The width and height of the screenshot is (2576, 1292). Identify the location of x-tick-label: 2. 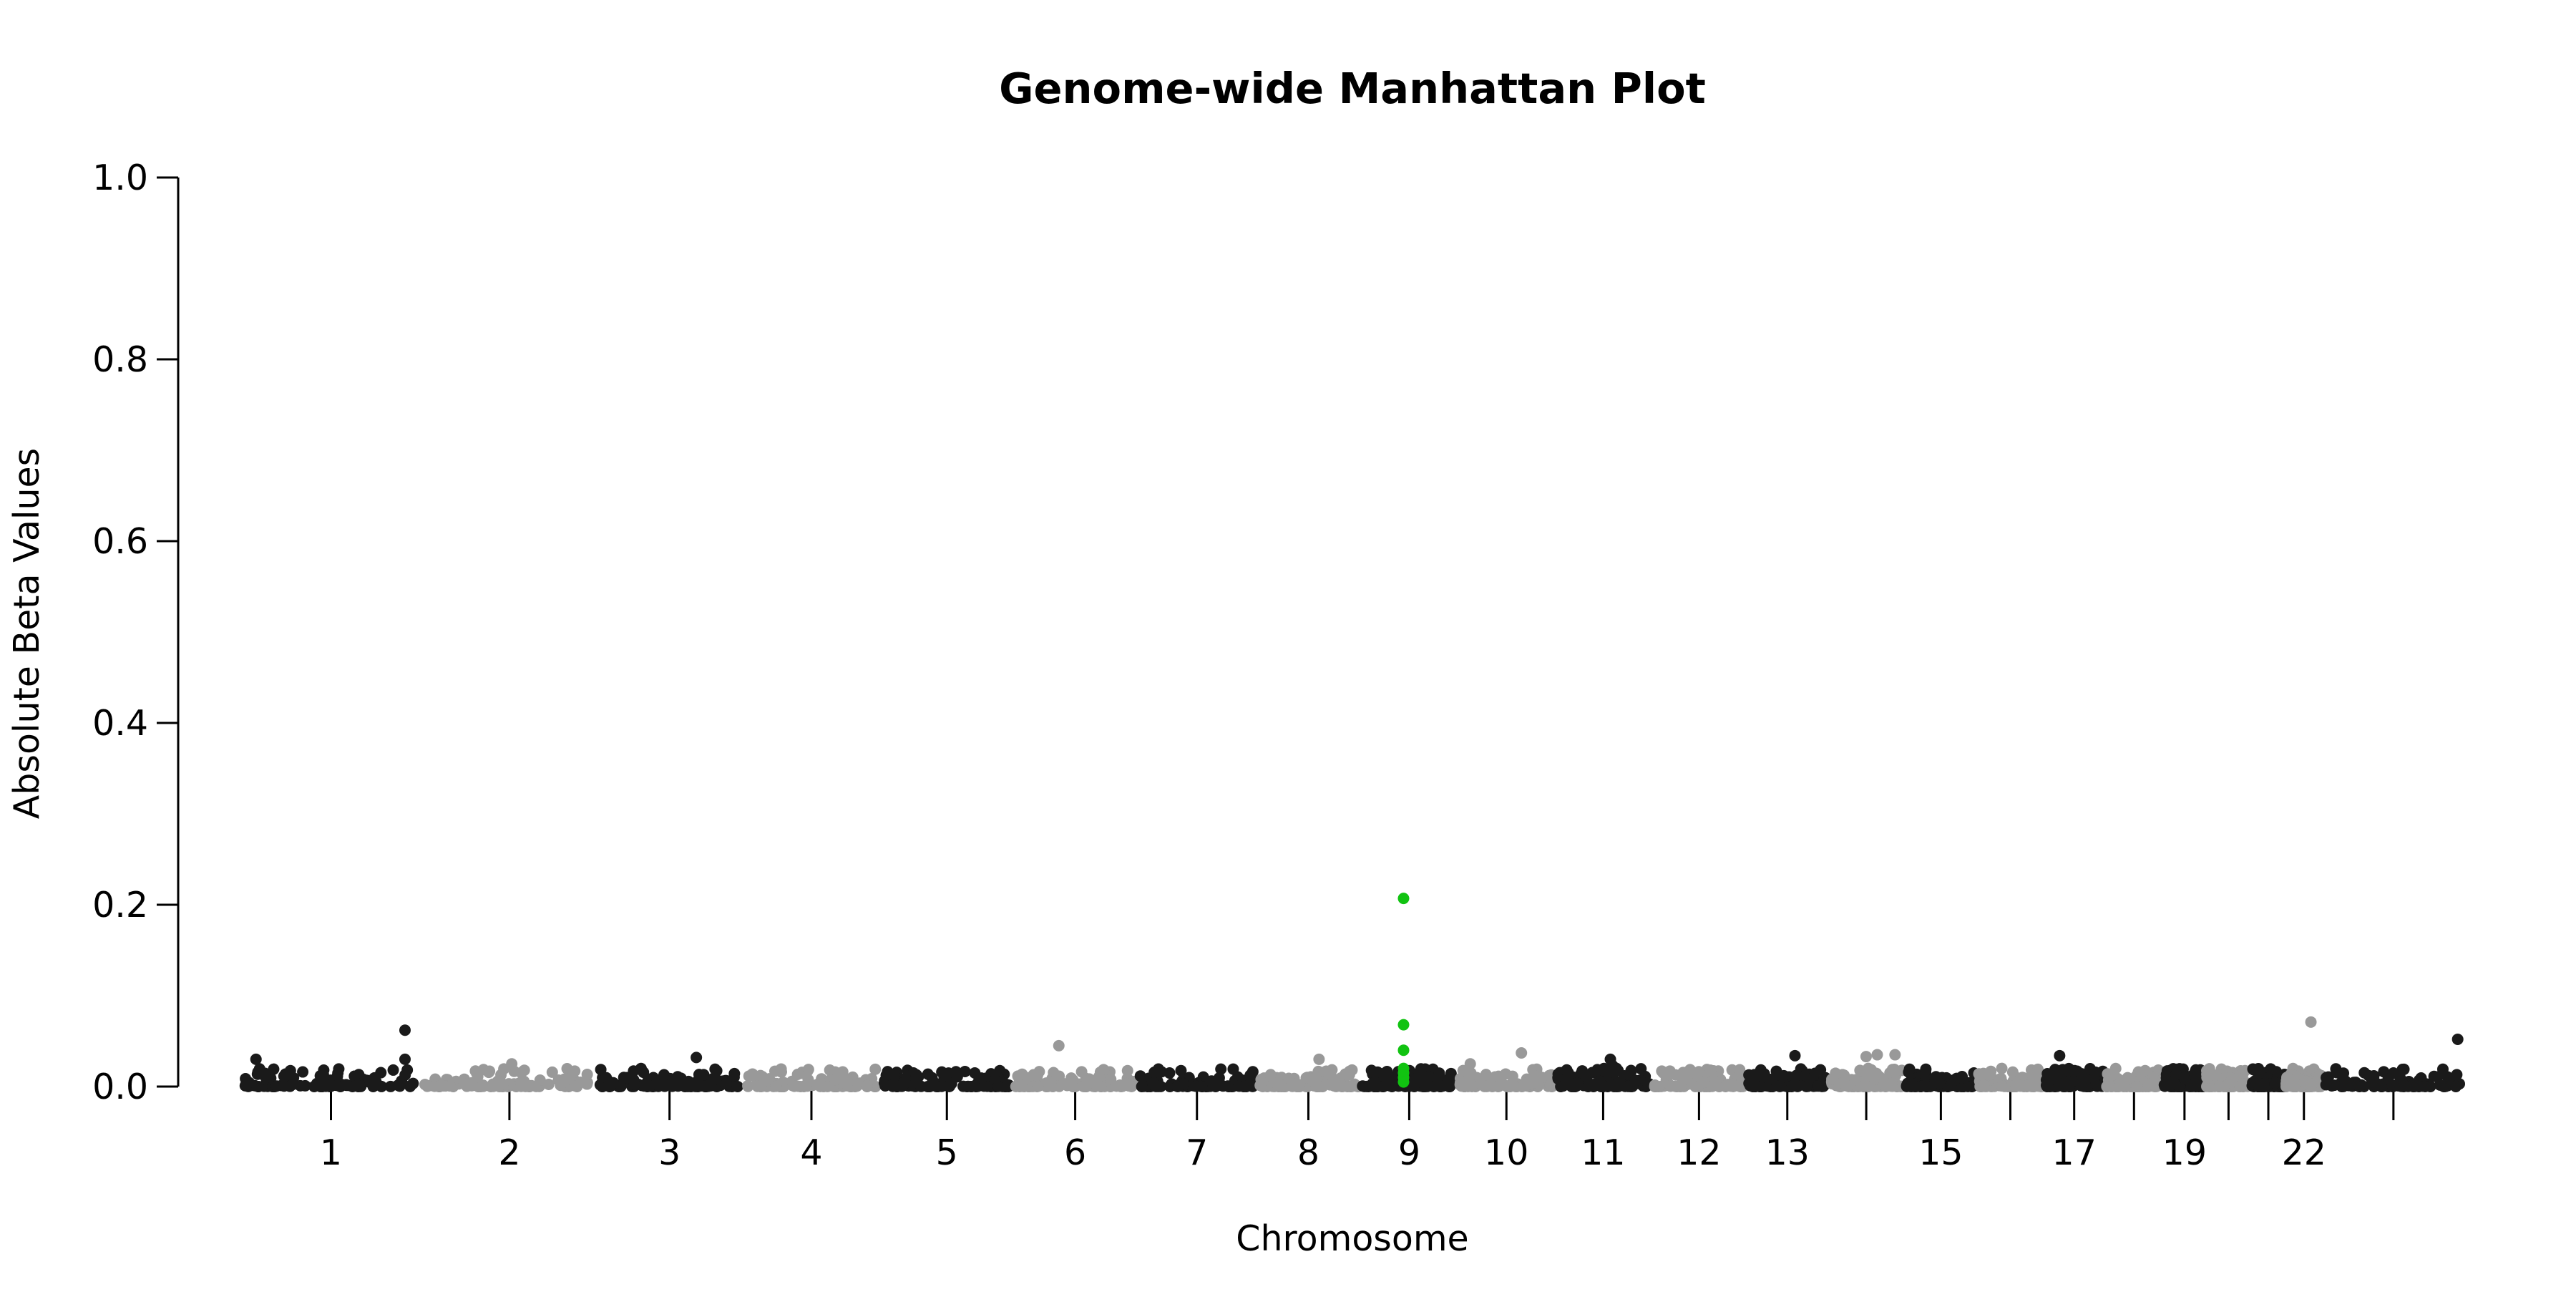
(509, 1152).